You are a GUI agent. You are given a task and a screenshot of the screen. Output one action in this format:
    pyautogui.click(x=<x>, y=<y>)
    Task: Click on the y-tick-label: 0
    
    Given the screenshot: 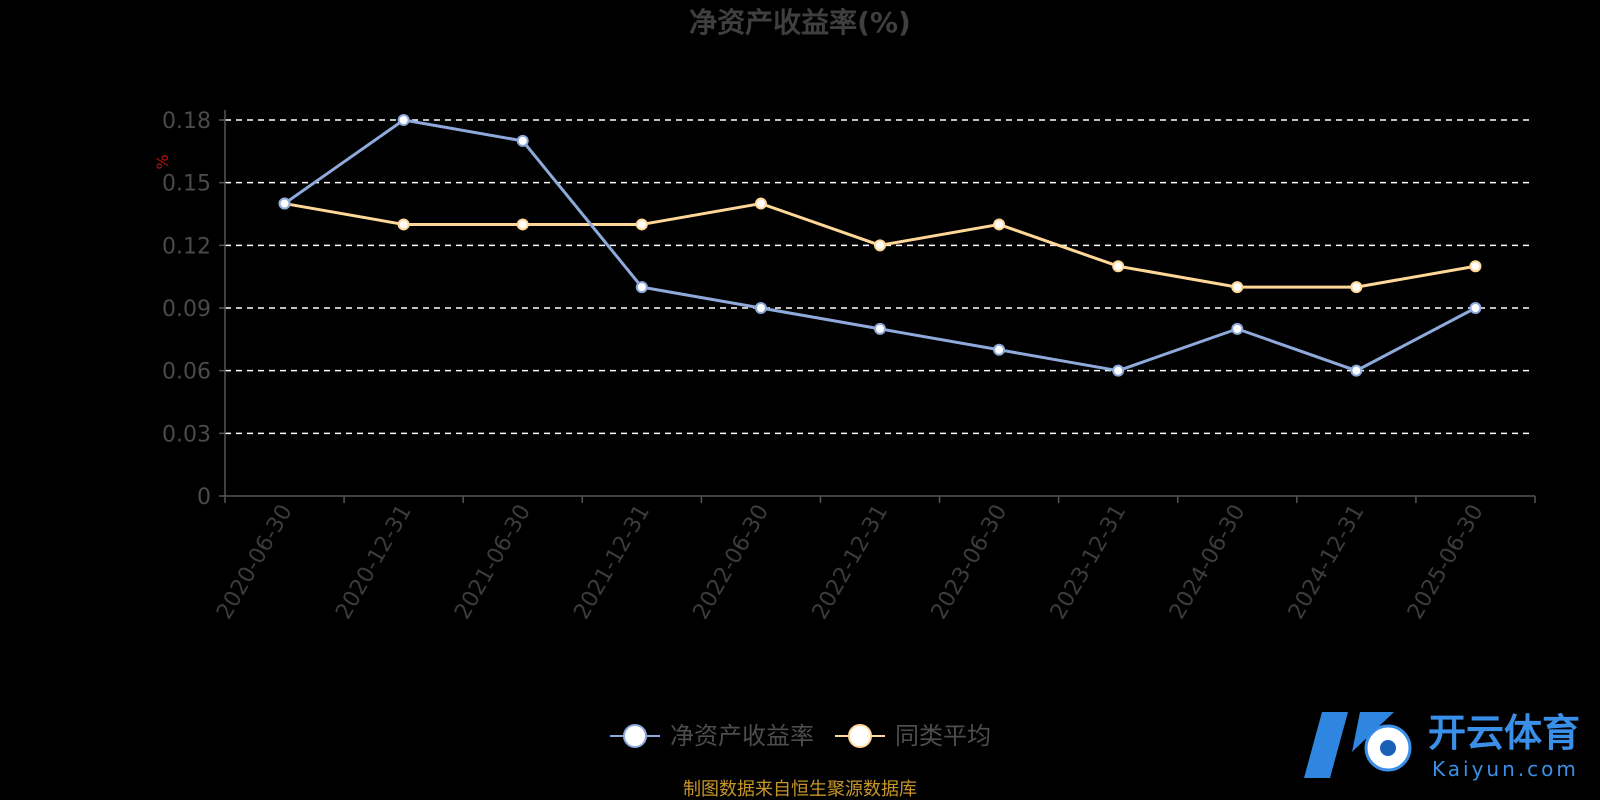 What is the action you would take?
    pyautogui.click(x=204, y=497)
    